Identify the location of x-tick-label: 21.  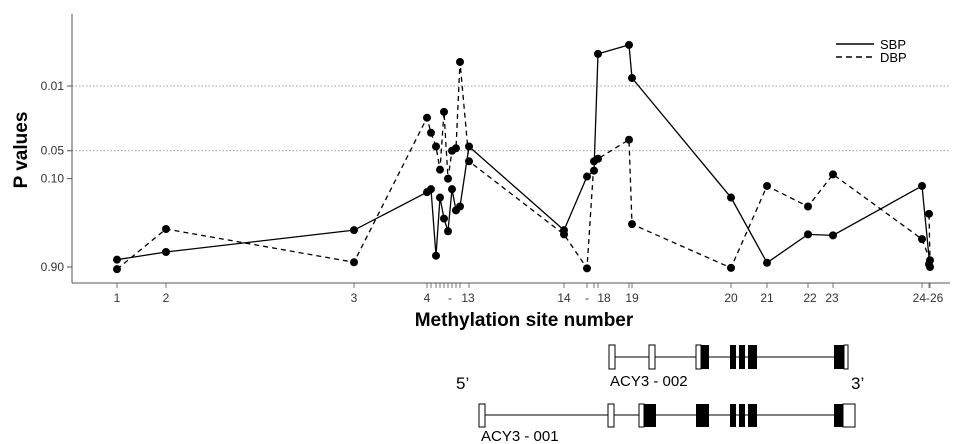
(767, 298).